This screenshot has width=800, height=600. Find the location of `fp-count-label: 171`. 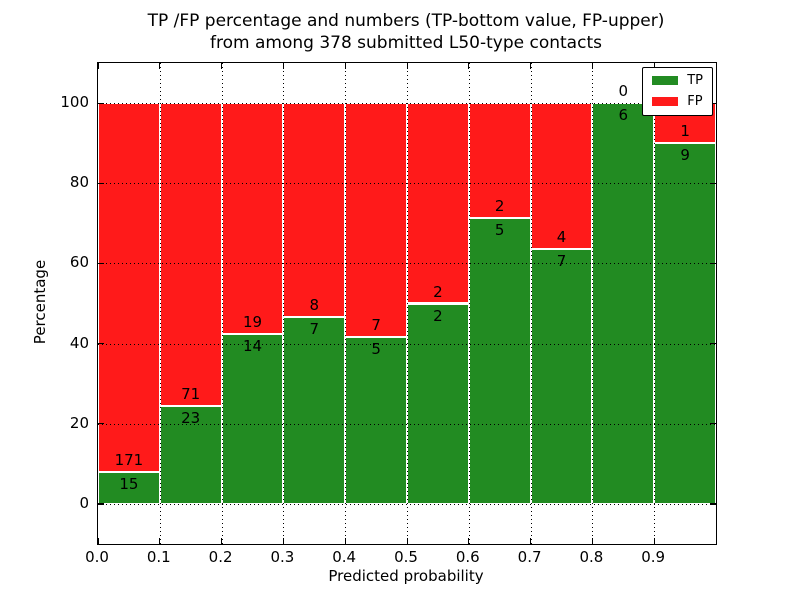

fp-count-label: 171 is located at coordinates (129, 459).